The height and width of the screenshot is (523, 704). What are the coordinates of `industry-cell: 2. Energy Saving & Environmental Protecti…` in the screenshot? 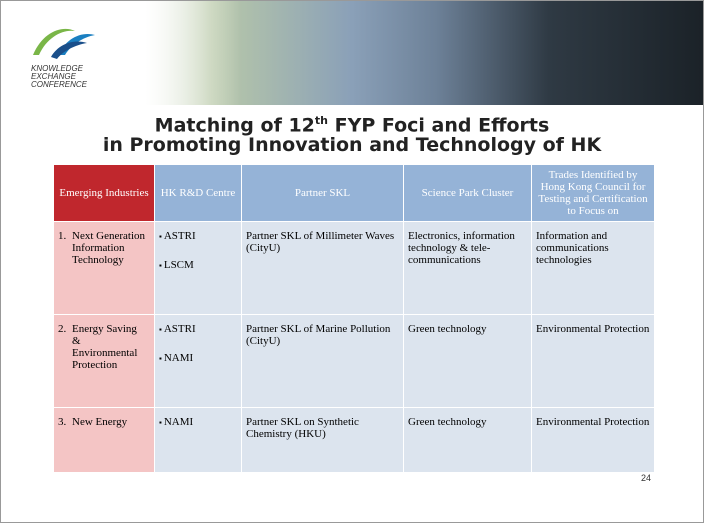 It's located at (104, 361).